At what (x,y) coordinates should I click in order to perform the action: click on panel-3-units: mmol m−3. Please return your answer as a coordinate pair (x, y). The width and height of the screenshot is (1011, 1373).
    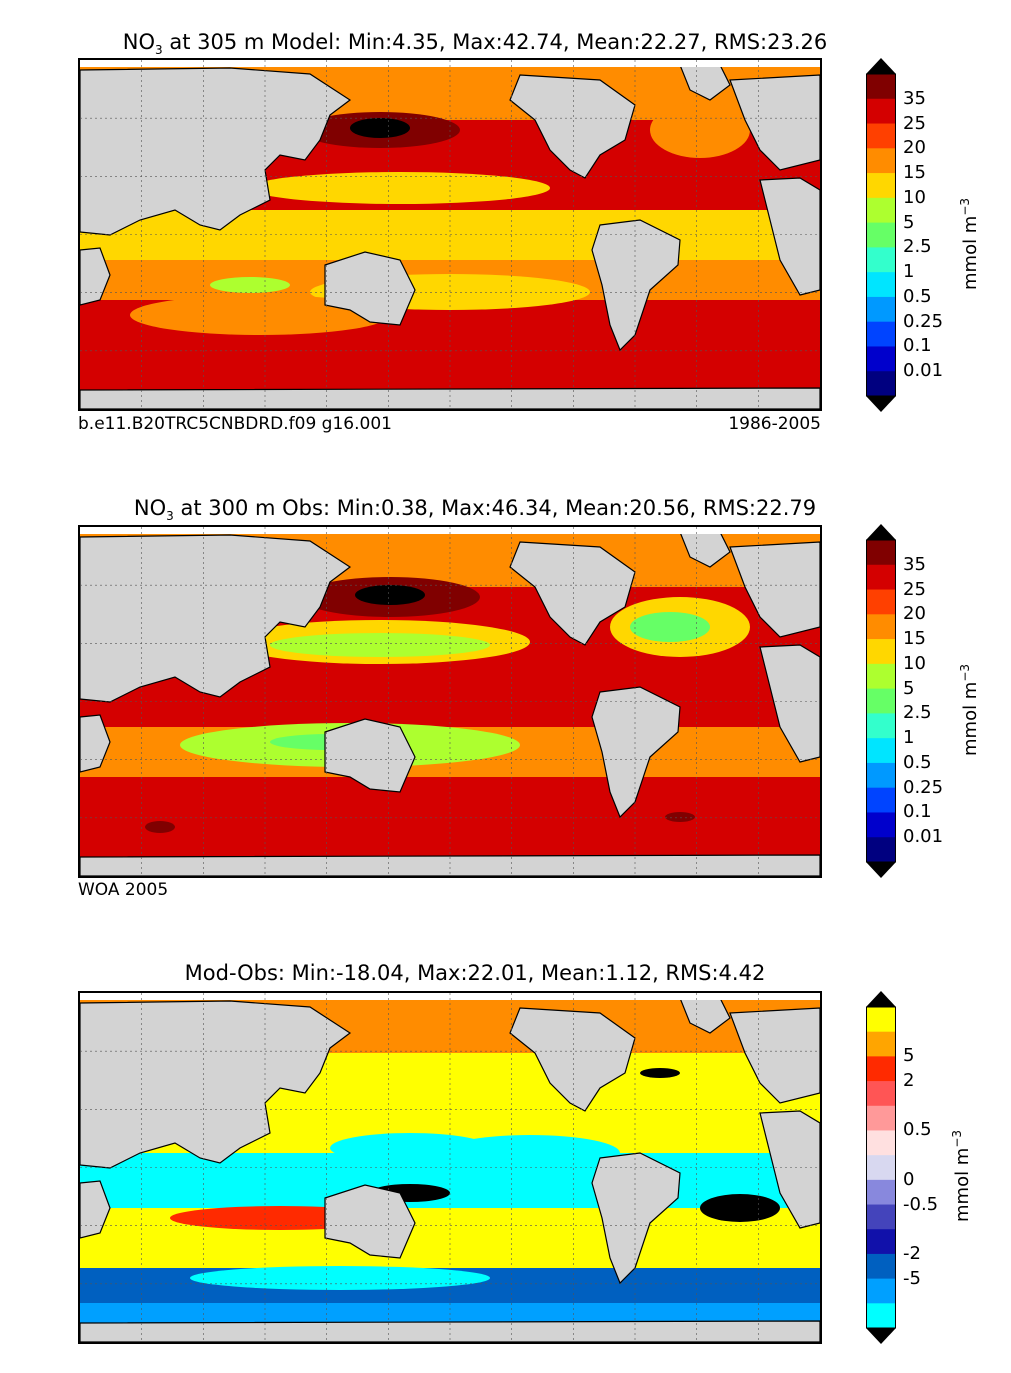
    Looking at the image, I should click on (961, 1175).